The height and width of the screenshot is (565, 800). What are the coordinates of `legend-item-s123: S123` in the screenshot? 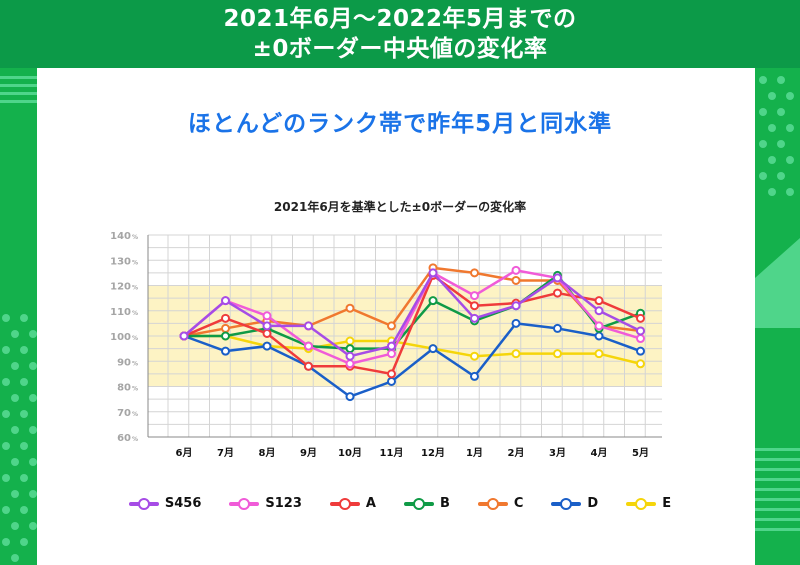 It's located at (265, 503).